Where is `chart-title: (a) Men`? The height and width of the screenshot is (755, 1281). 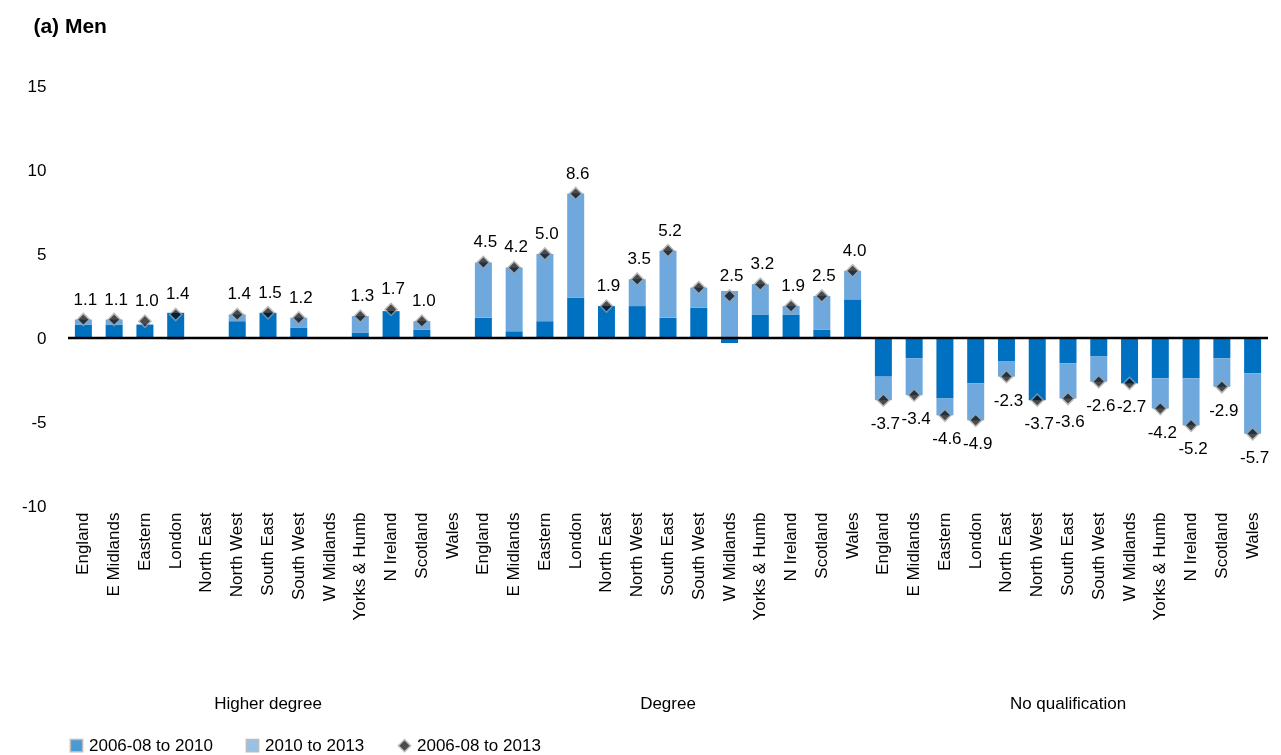
chart-title: (a) Men is located at coordinates (70, 25).